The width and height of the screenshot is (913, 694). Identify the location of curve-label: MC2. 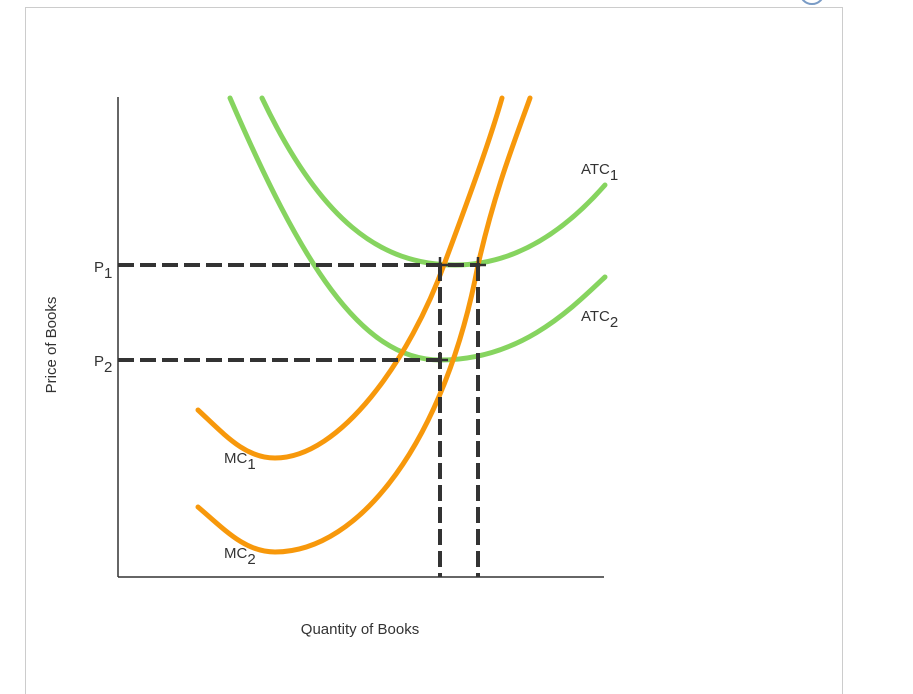
(240, 556).